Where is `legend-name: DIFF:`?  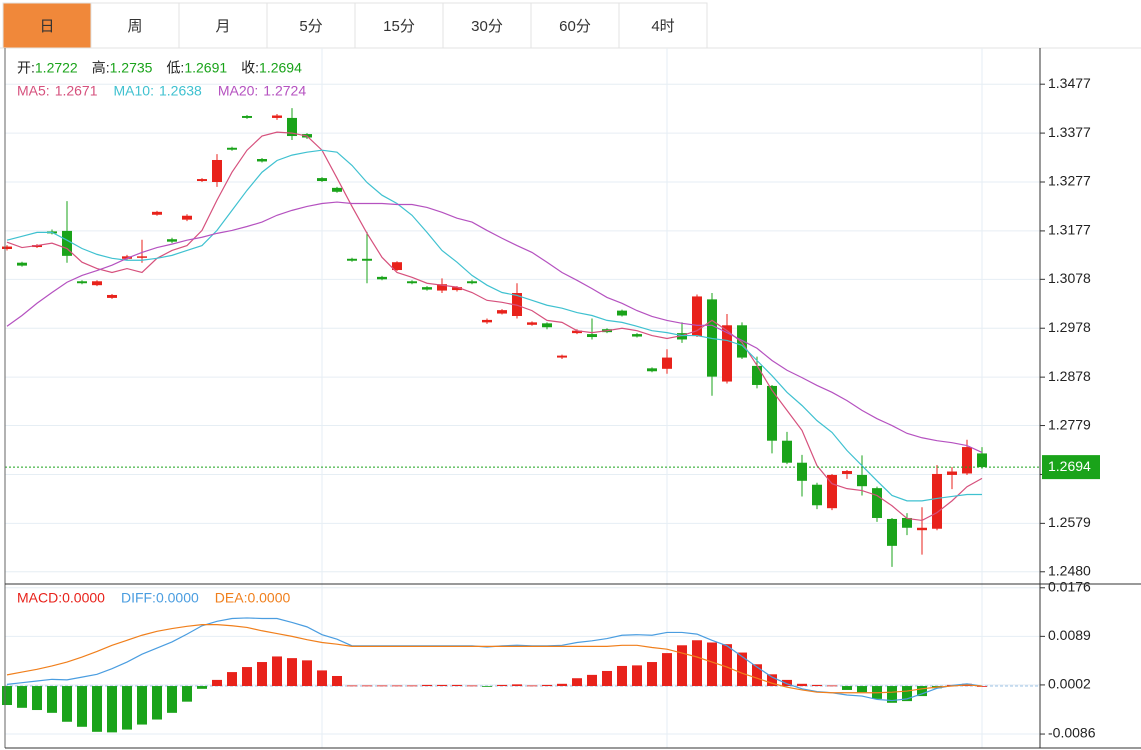 legend-name: DIFF: is located at coordinates (138, 598).